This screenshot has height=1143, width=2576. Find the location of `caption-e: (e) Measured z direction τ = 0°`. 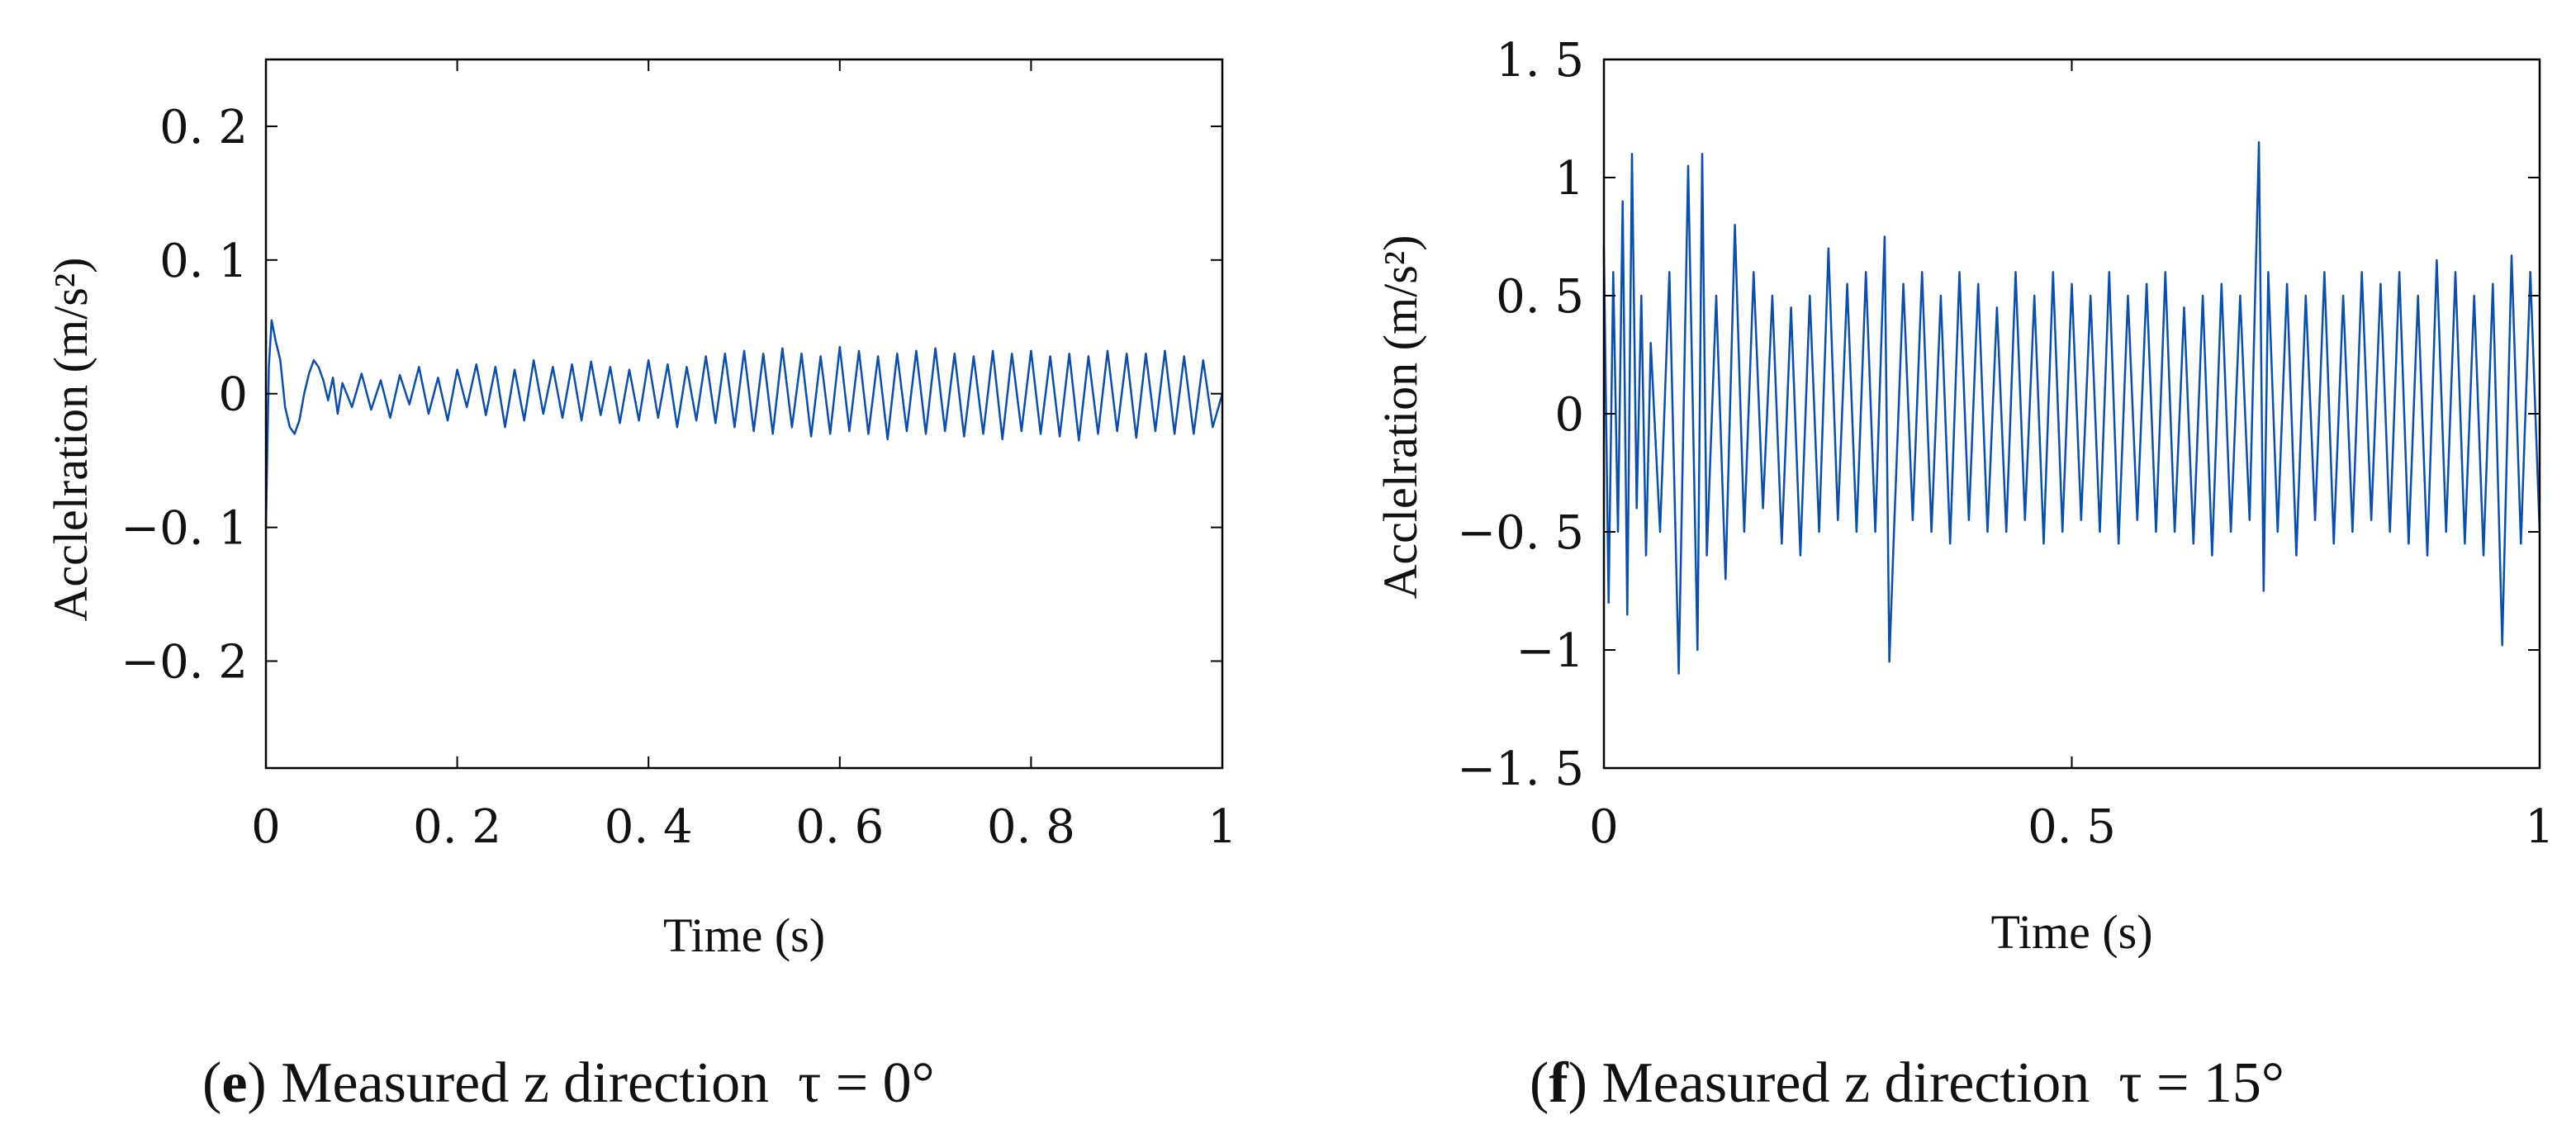

caption-e: (e) Measured z direction τ = 0° is located at coordinates (568, 1083).